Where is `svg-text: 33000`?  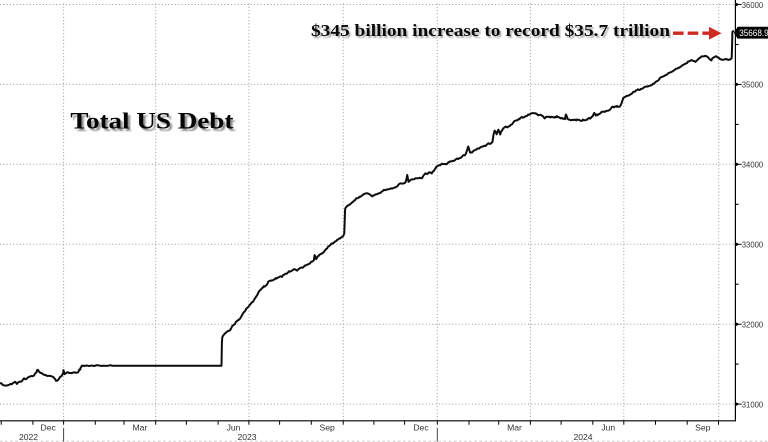 svg-text: 33000 is located at coordinates (752, 245).